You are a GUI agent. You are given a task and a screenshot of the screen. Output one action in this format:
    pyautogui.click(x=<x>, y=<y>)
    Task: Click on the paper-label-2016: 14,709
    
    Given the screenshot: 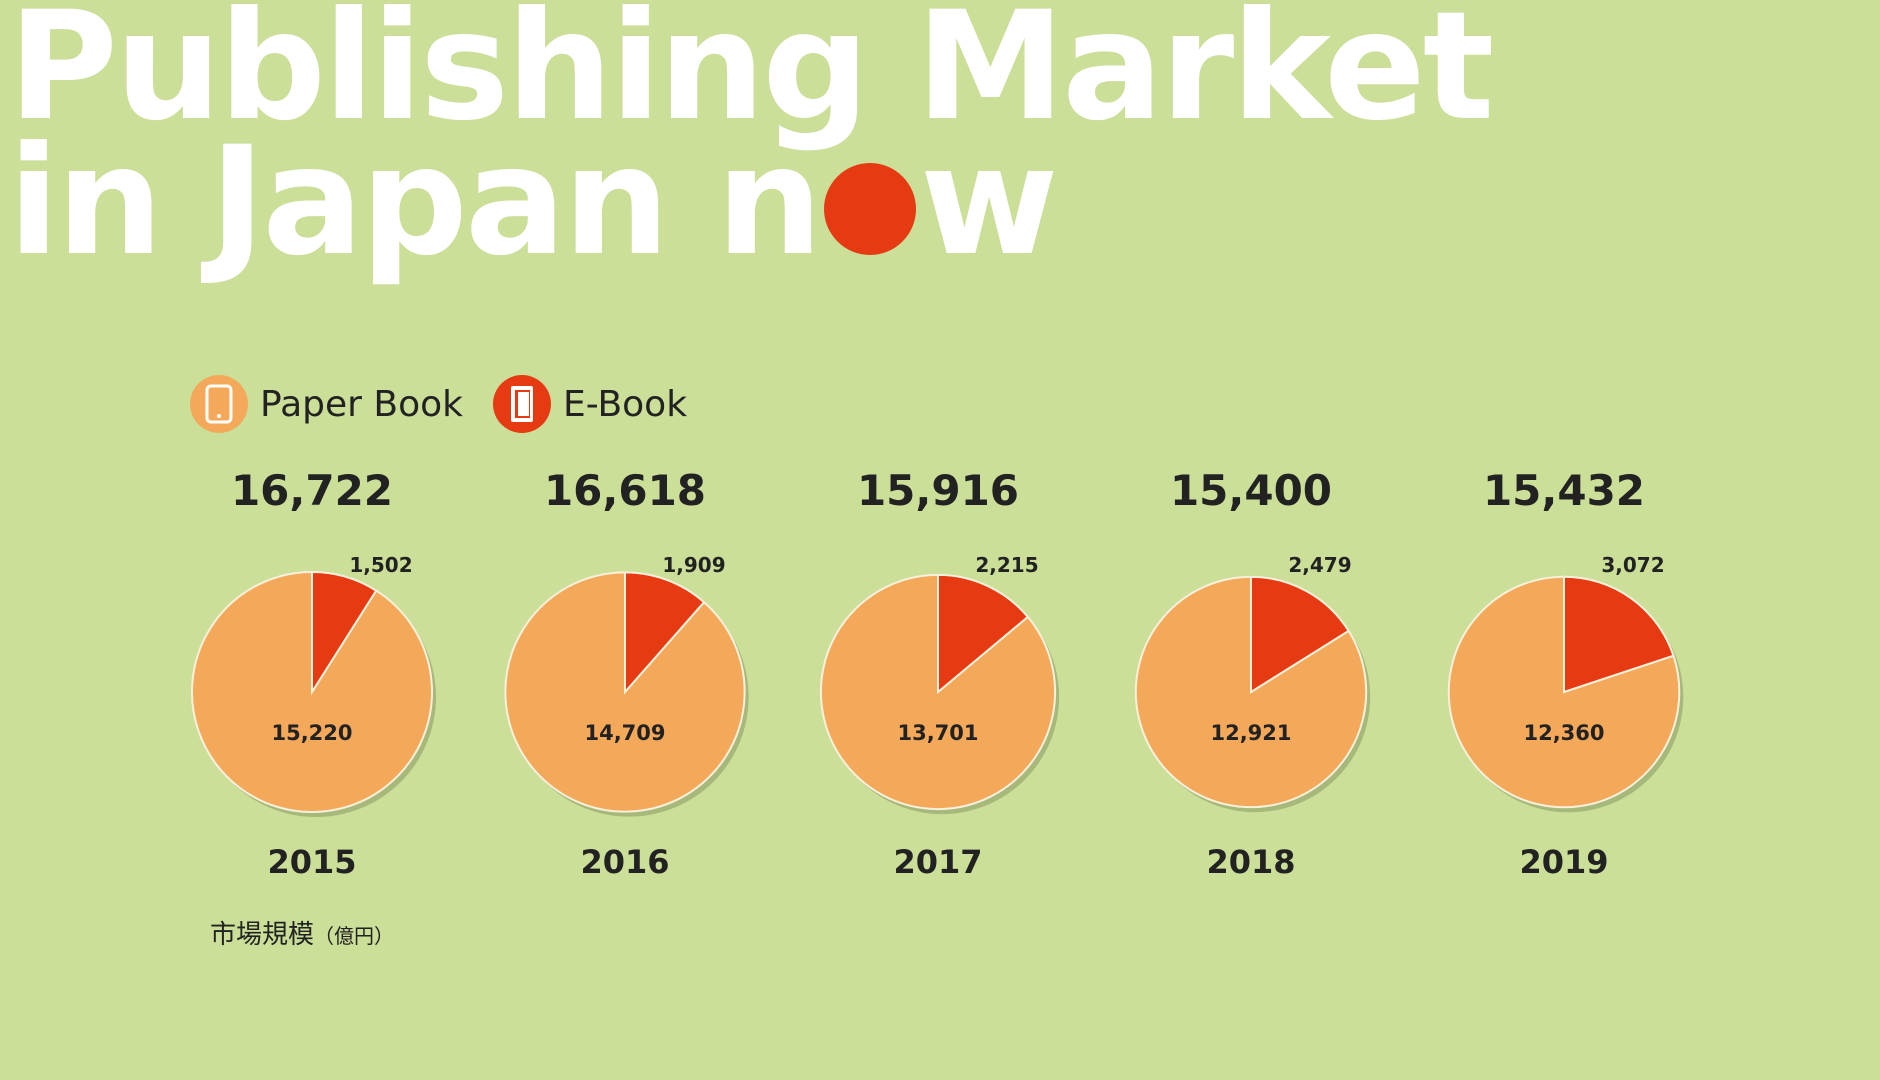 What is the action you would take?
    pyautogui.click(x=624, y=733)
    